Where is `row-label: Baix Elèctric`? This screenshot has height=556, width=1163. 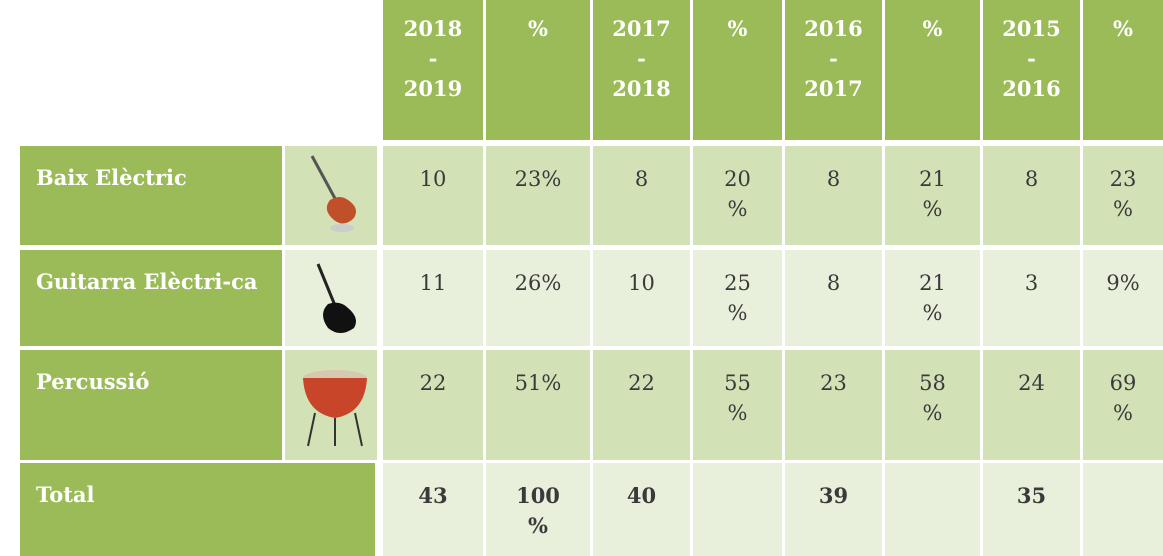
row-label: Baix Elèctric is located at coordinates (151, 195).